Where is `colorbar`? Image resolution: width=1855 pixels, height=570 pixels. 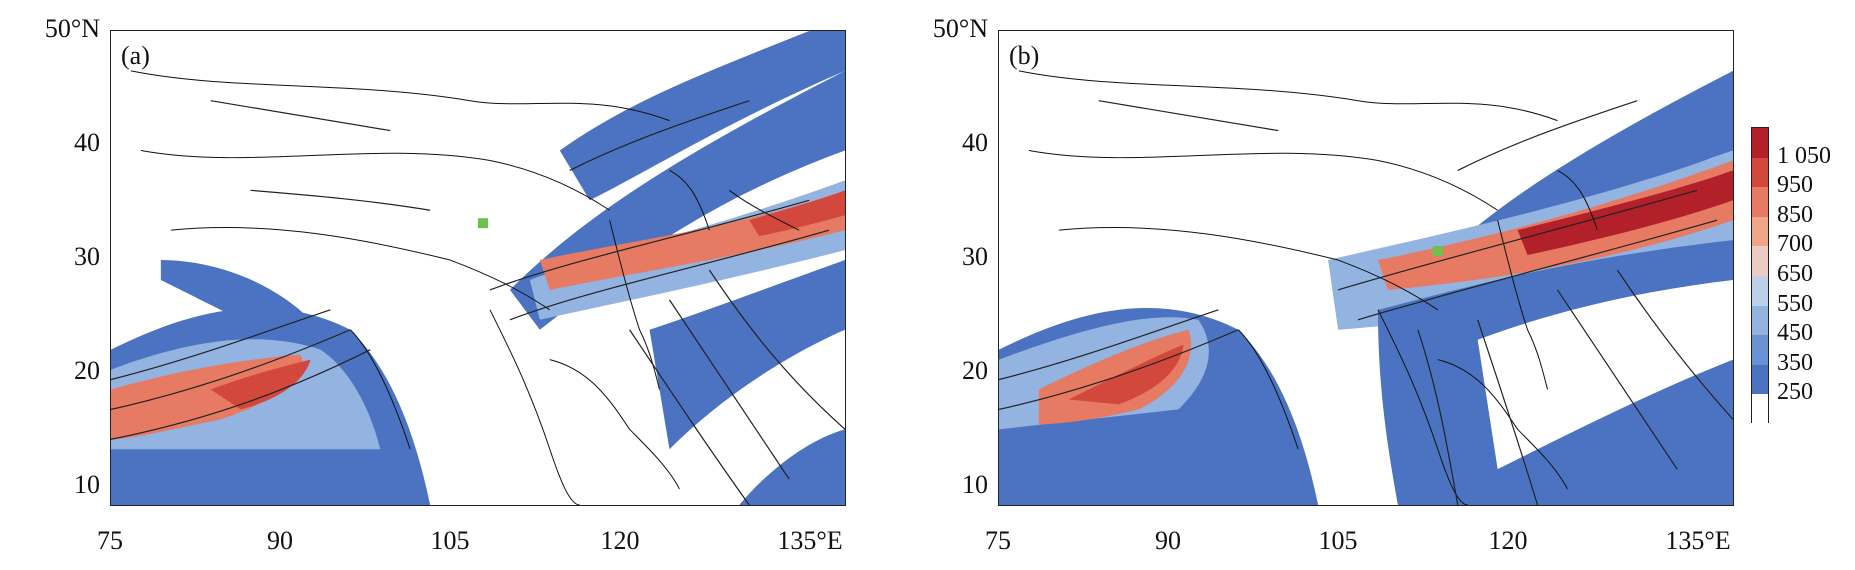
colorbar is located at coordinates (1760, 275).